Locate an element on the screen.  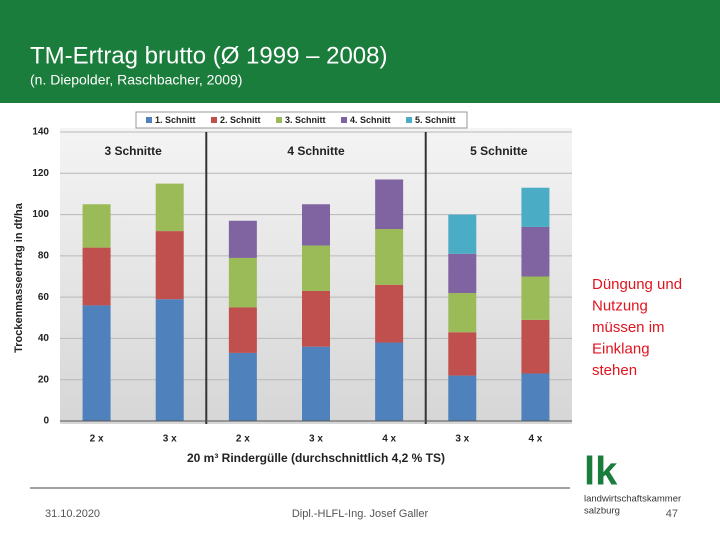
title: TM-Ertrag brutto (Ø 1999 – 2008) is located at coordinates (209, 55).